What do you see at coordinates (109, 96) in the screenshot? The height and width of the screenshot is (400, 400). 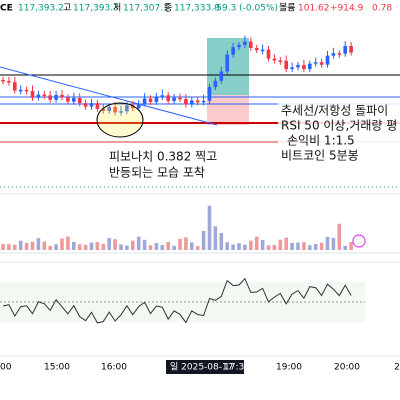 I see `trend-line` at bounding box center [109, 96].